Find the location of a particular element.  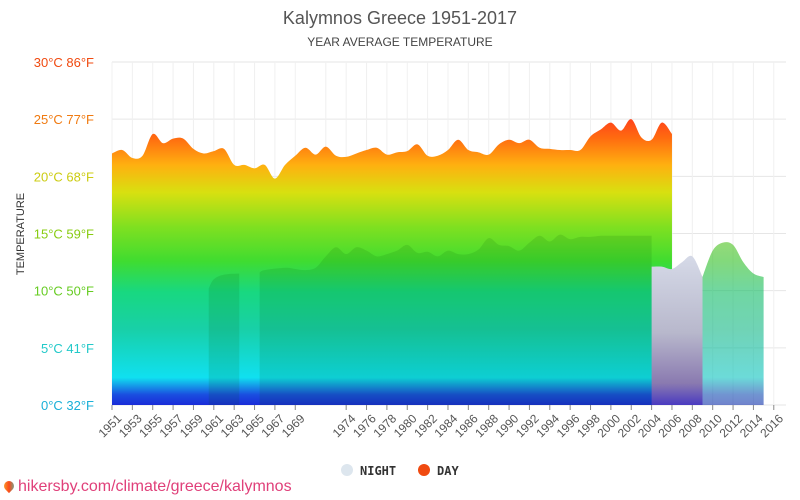

x-tick-label: 2016 is located at coordinates (771, 425).